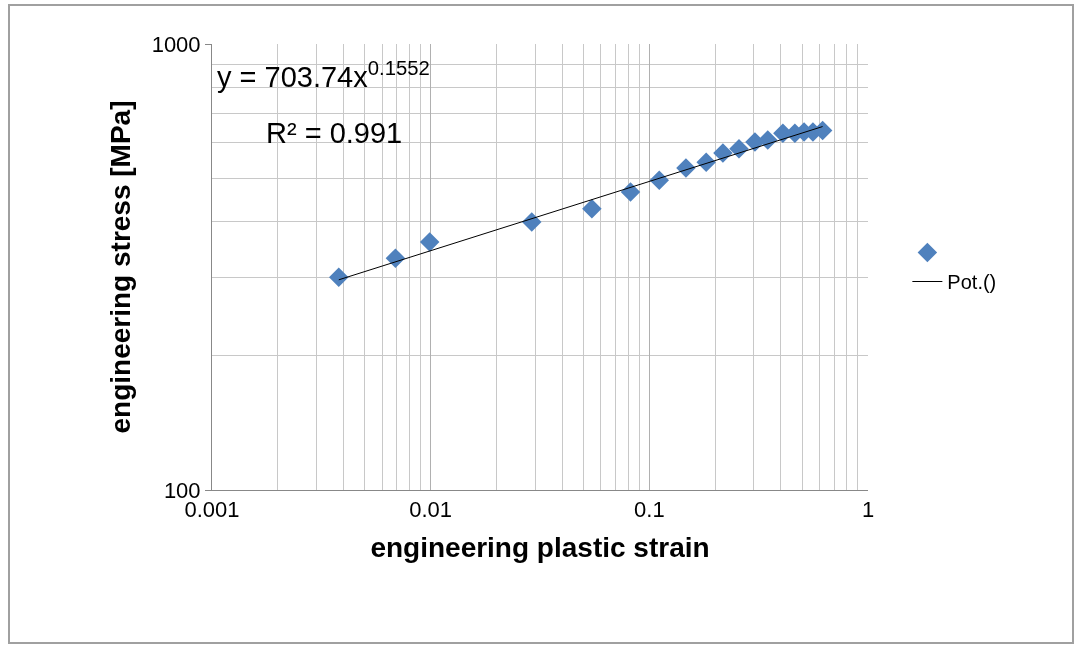  What do you see at coordinates (431, 510) in the screenshot?
I see `x-tick-label: 0.01` at bounding box center [431, 510].